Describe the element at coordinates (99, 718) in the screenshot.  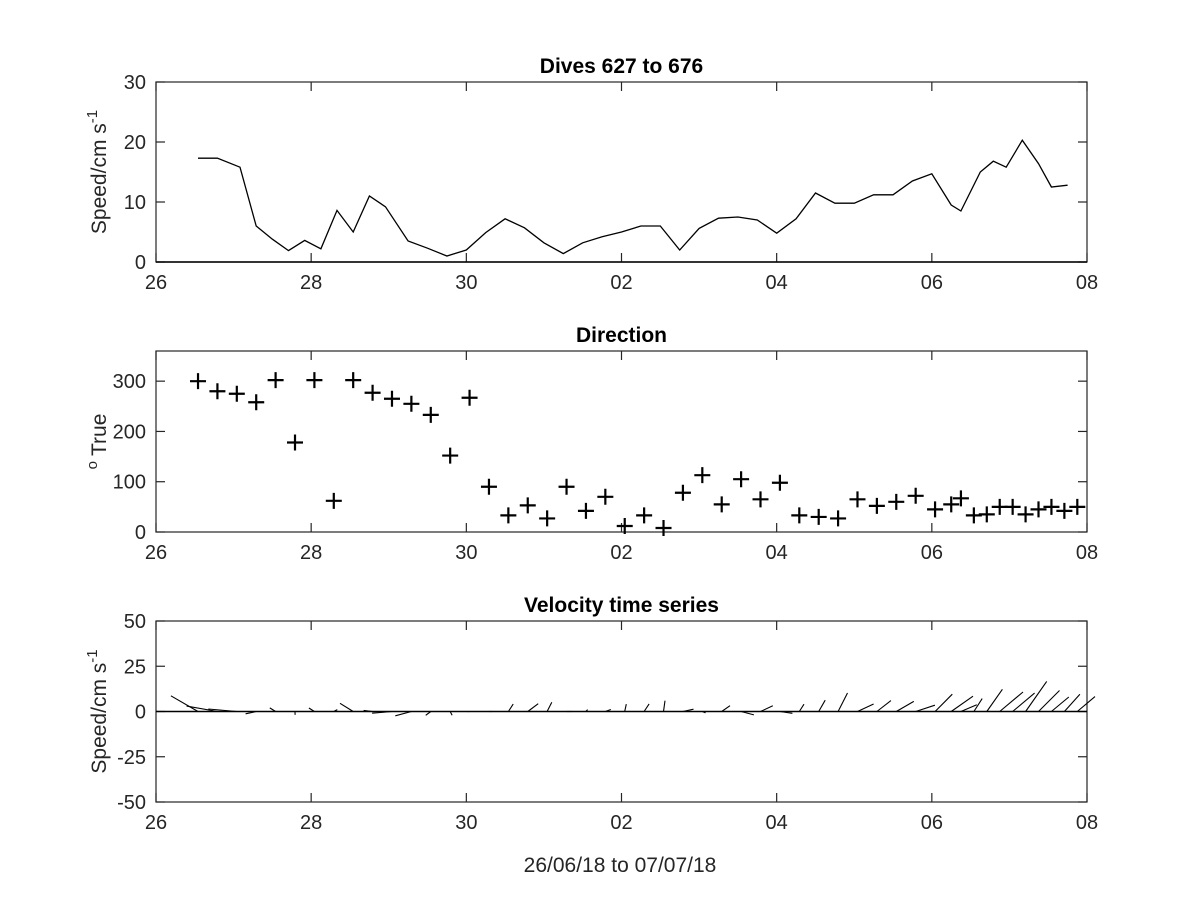
I see `y-axis-label-text: Speed/cm s` at that location.